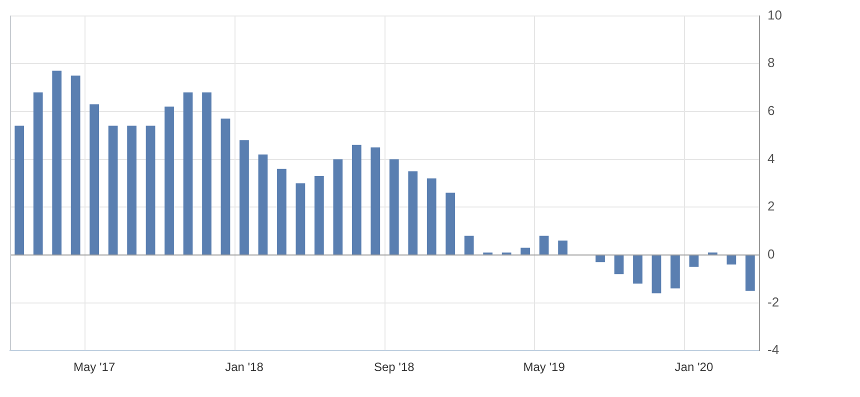 This screenshot has width=860, height=397. Describe the element at coordinates (694, 367) in the screenshot. I see `x-tick-label: Jan '20` at that location.